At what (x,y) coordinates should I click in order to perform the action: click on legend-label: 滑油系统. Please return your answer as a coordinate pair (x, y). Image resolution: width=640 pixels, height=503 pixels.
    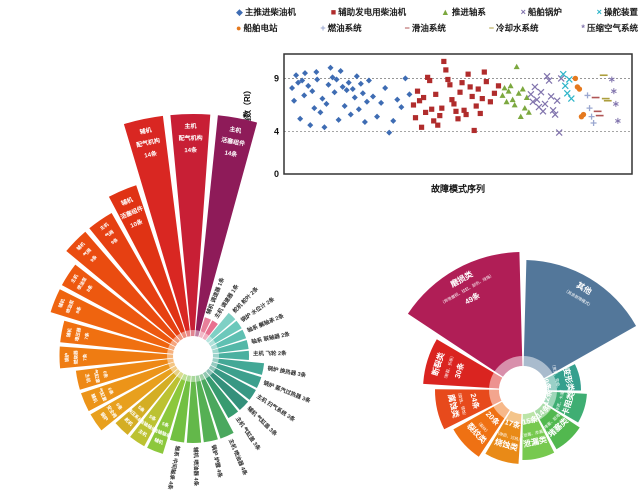
    Looking at the image, I should click on (428, 28).